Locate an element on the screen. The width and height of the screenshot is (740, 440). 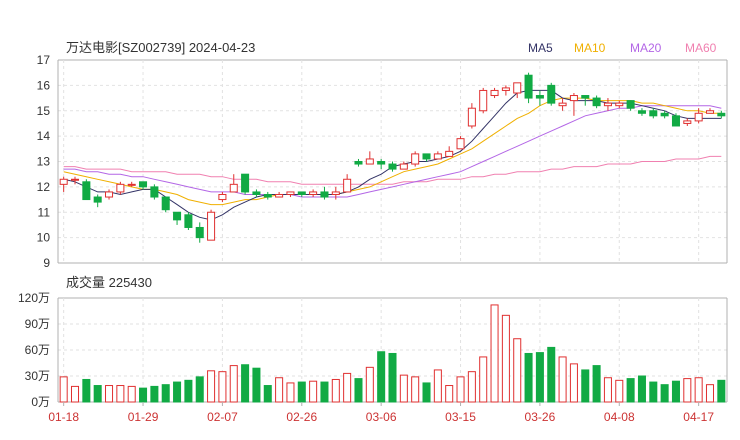
price-tick-label: 12 is located at coordinates (44, 187).